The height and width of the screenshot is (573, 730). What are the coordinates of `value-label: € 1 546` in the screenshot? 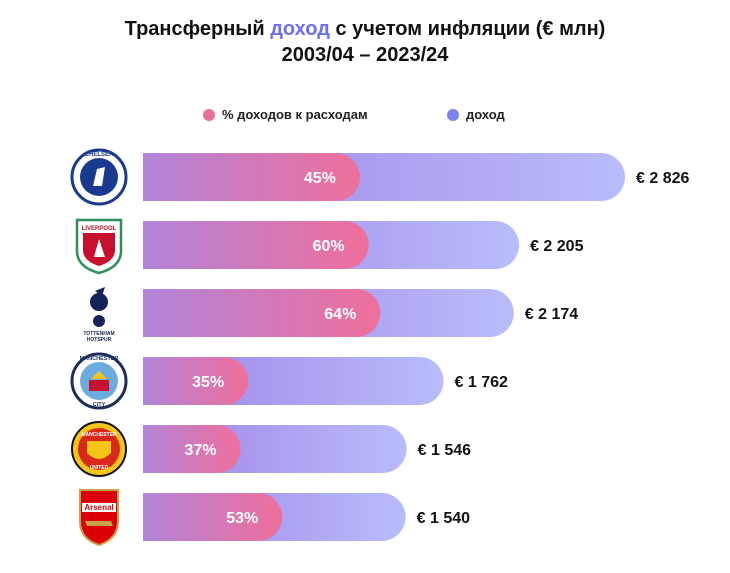 It's located at (444, 450).